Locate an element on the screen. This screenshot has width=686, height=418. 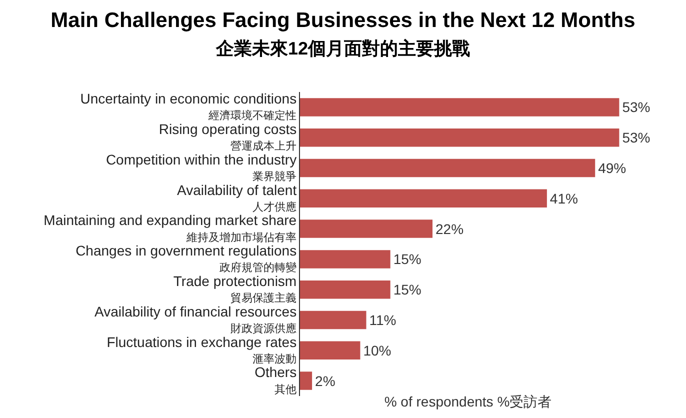
y-tick-label: Trade protectionism 貿易保護主義 is located at coordinates (235, 289).